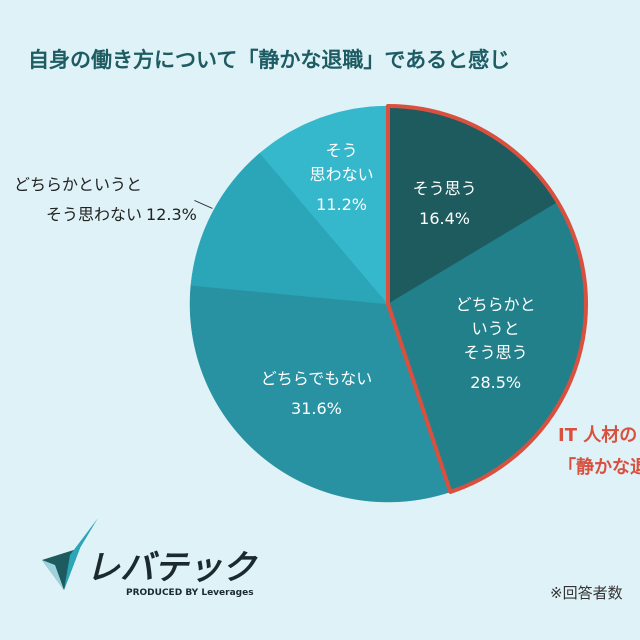 Image resolution: width=640 pixels, height=640 pixels. What do you see at coordinates (316, 378) in the screenshot?
I see `category-label: どちらでもない` at bounding box center [316, 378].